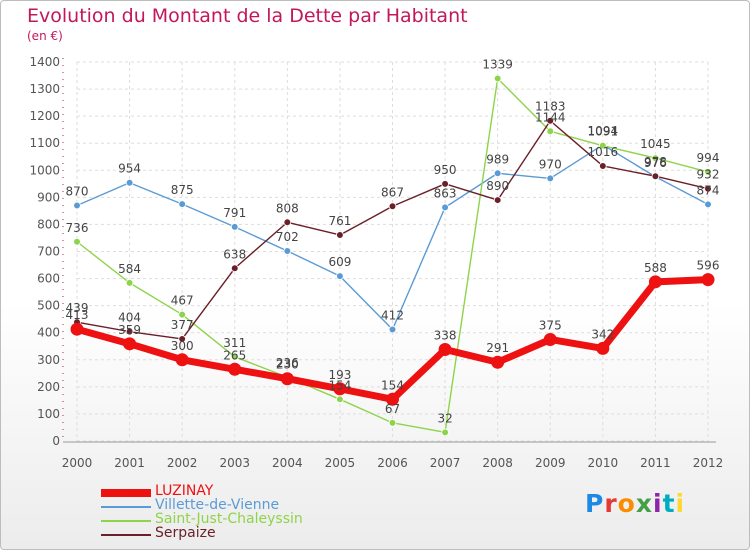  I want to click on data-label: 867, so click(392, 192).